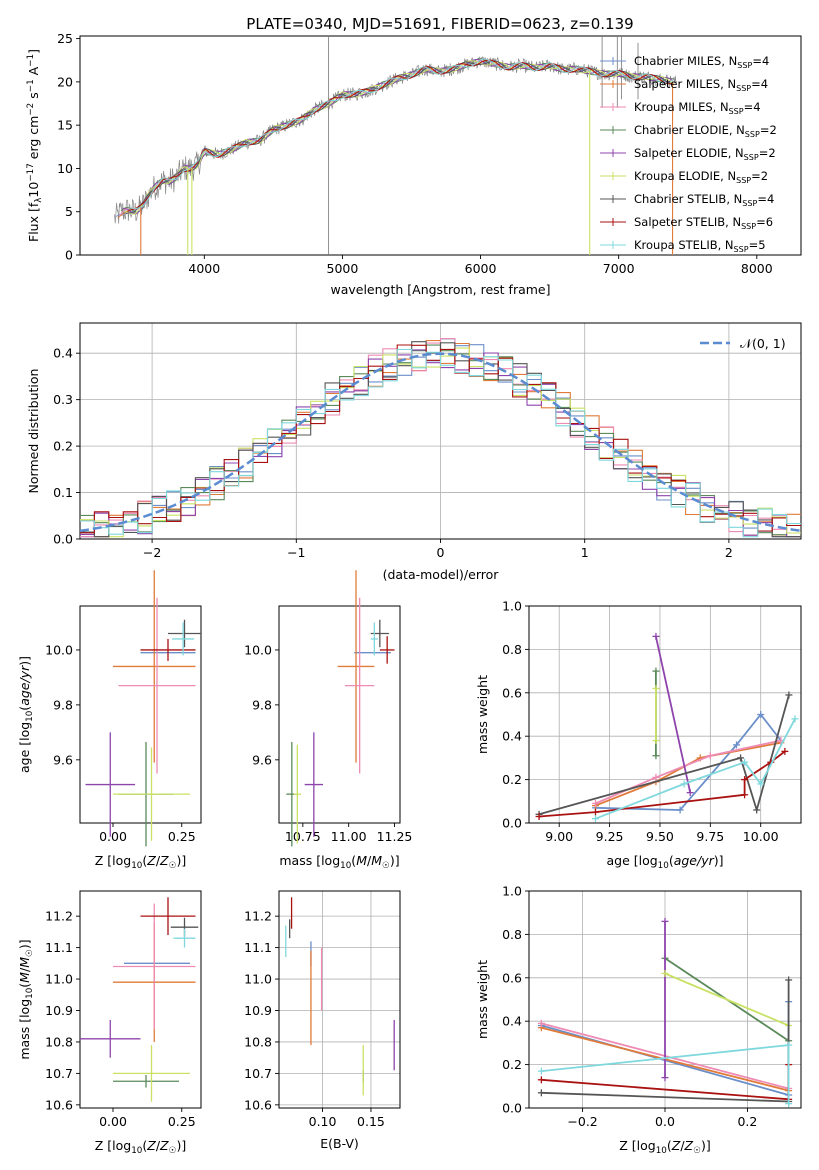 The width and height of the screenshot is (819, 1170). Describe the element at coordinates (376, 860) in the screenshot. I see `mage-xlabel-part: M` at that location.